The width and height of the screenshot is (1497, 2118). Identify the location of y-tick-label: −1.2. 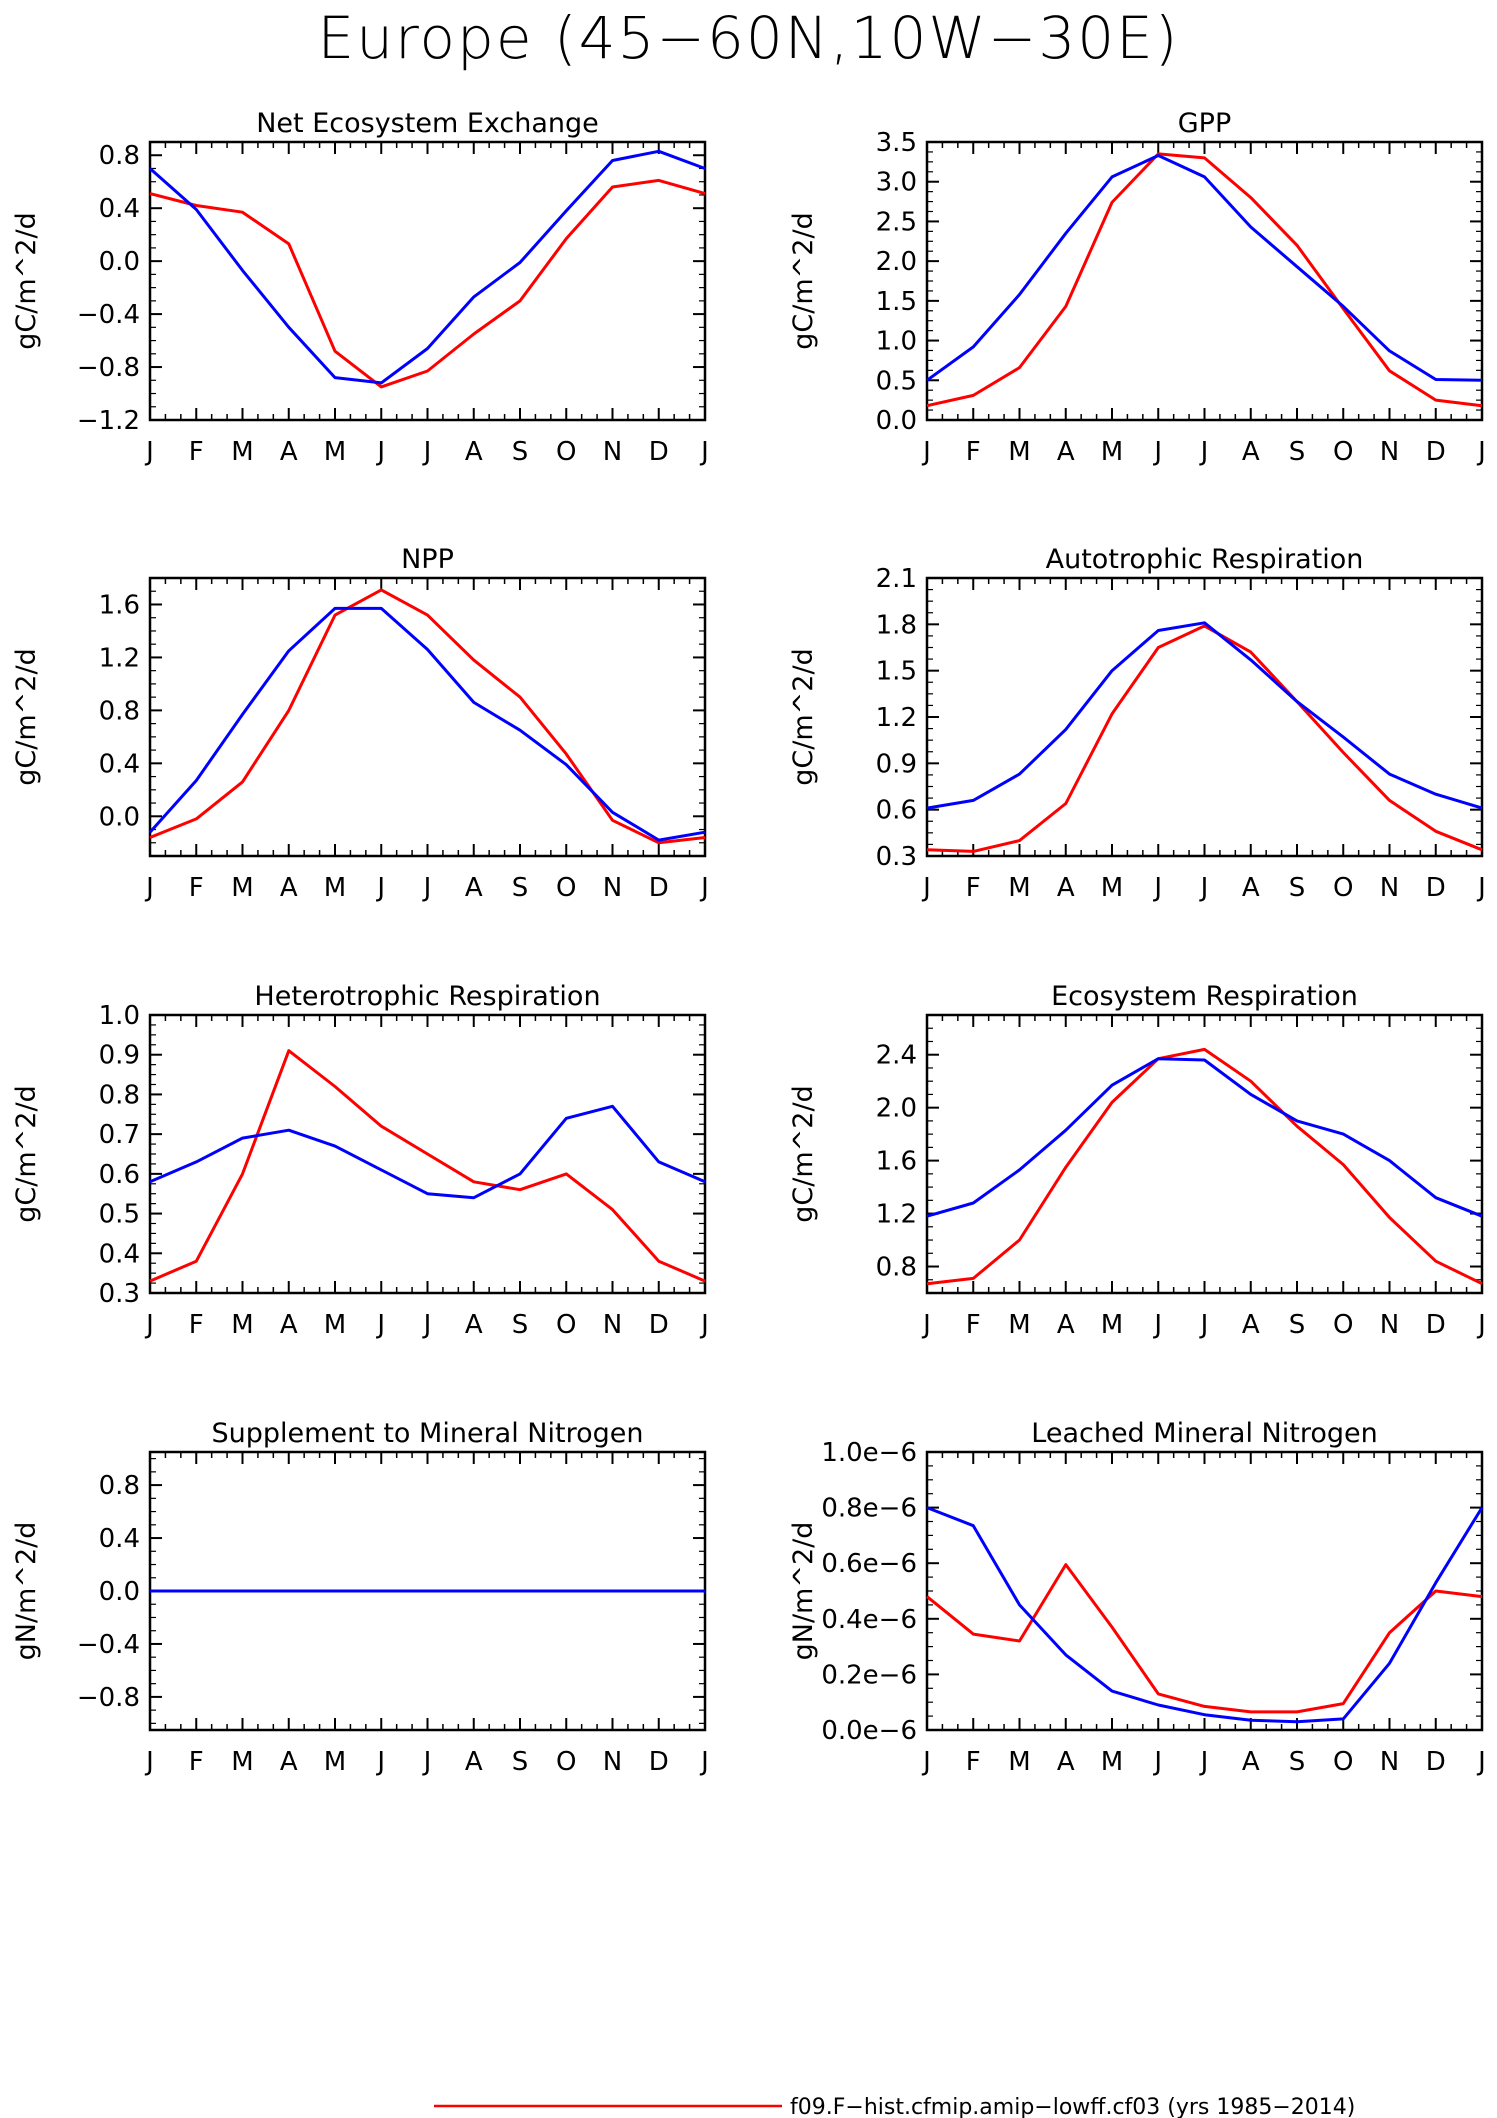
(108, 421).